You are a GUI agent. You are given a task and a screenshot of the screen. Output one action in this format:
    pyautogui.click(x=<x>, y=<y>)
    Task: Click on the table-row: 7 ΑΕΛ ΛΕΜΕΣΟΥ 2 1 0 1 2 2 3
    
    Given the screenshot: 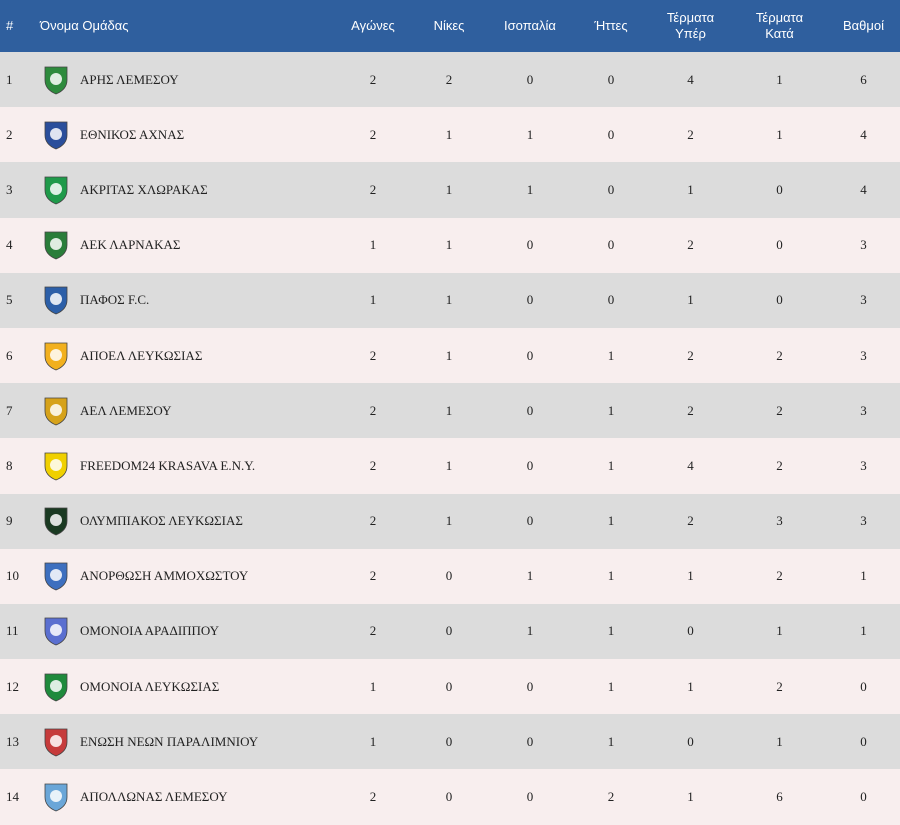 What is the action you would take?
    pyautogui.click(x=450, y=411)
    